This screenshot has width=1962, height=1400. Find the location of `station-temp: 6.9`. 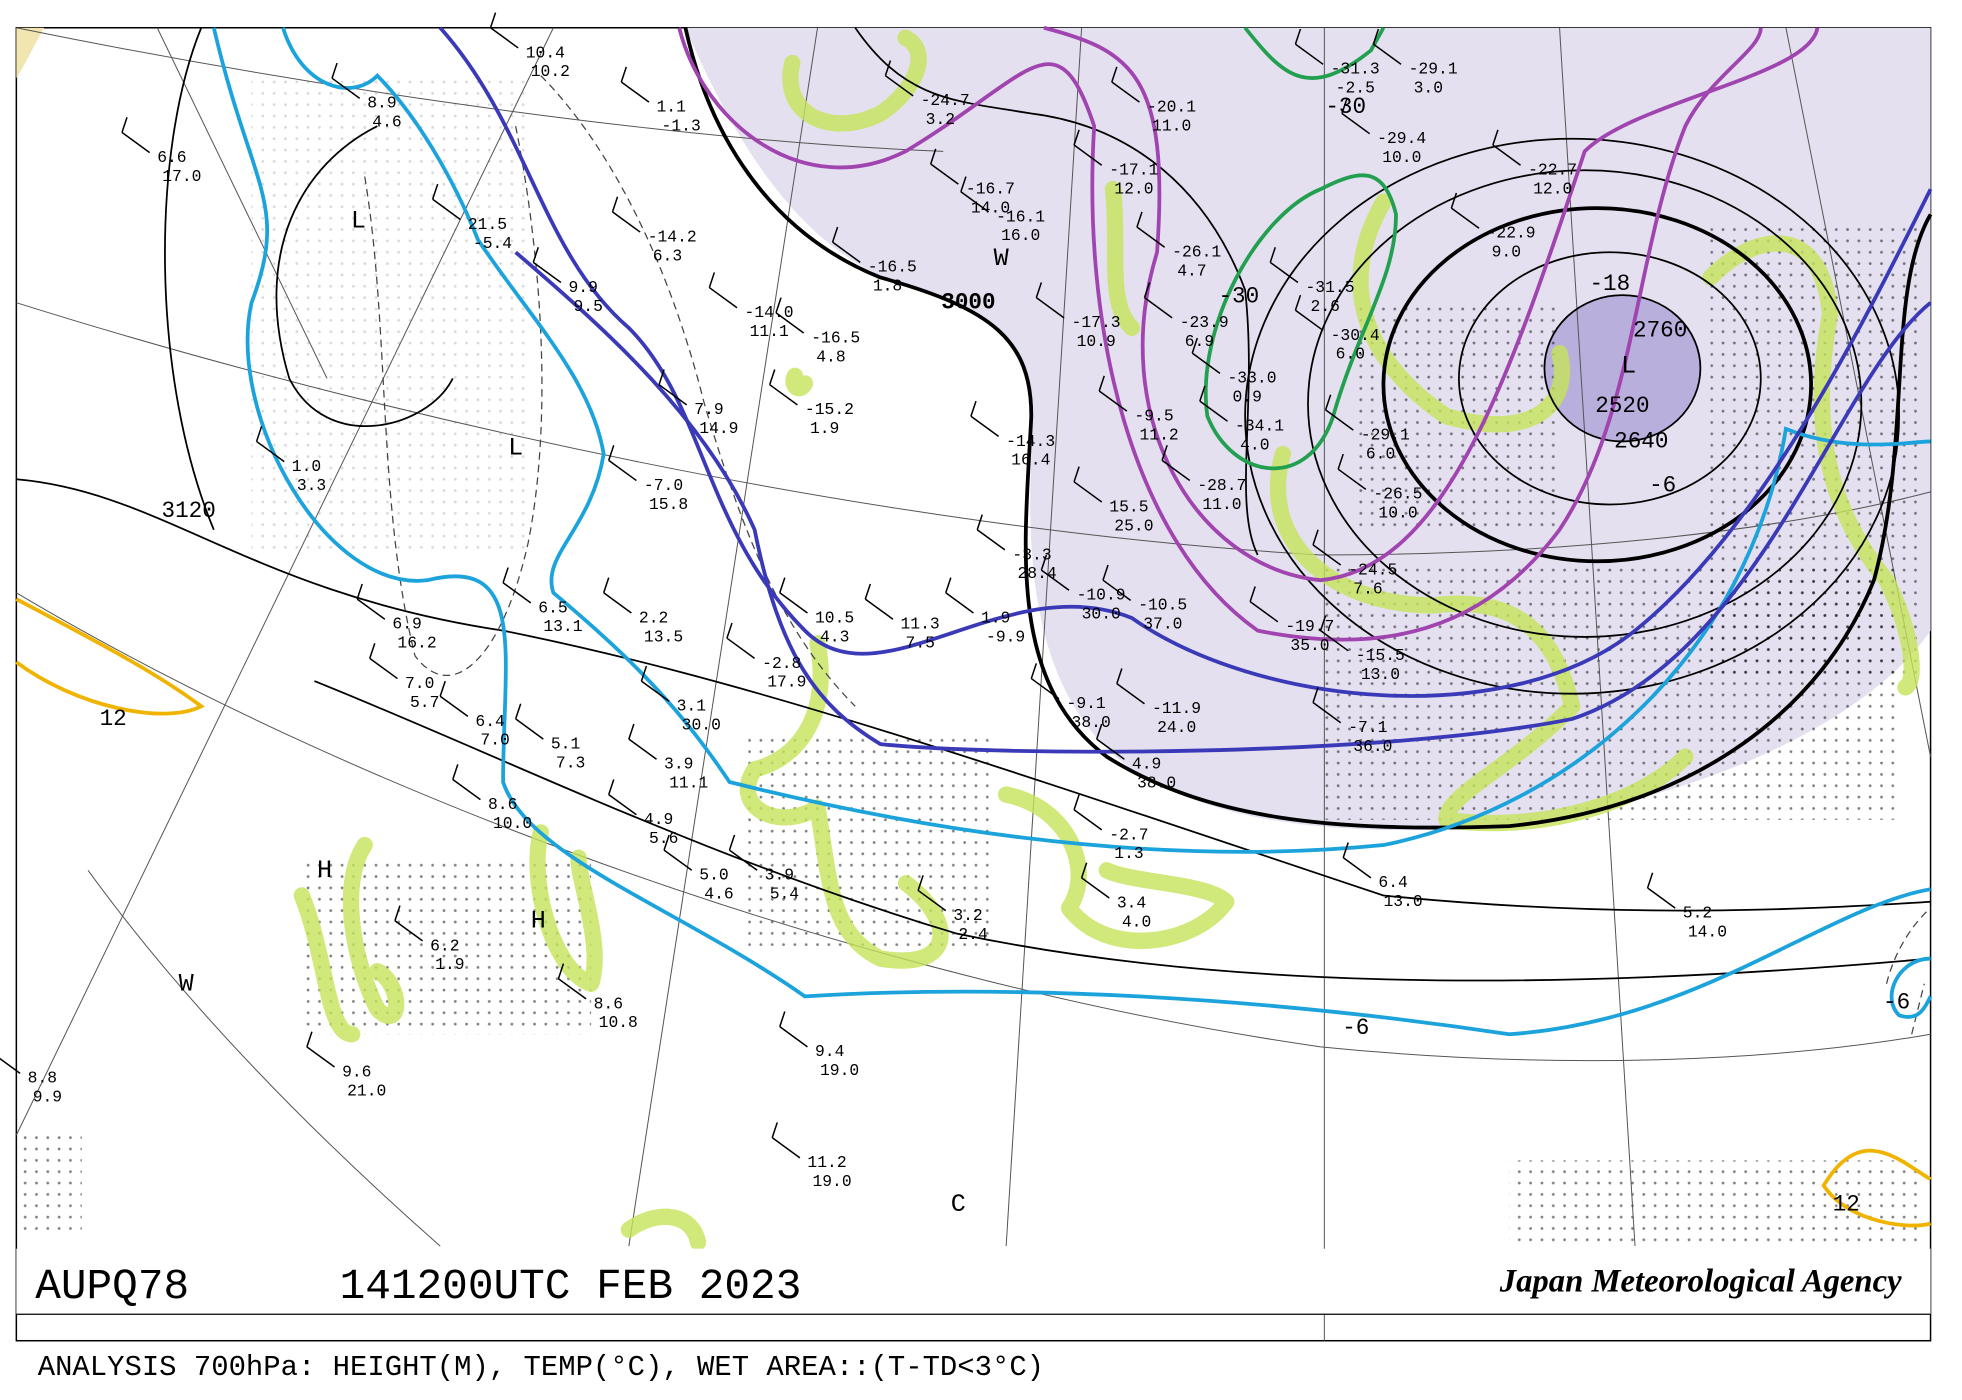

station-temp: 6.9 is located at coordinates (406, 624).